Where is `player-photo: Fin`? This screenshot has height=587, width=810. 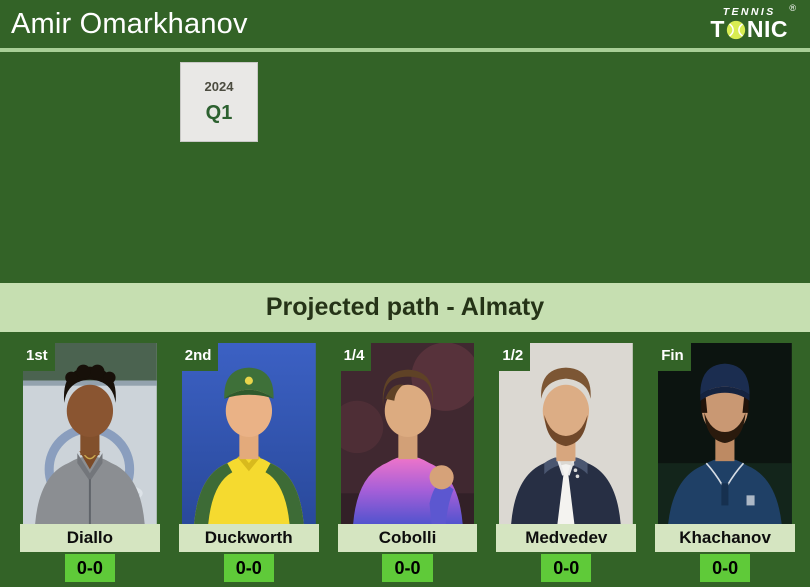 player-photo: Fin is located at coordinates (723, 433).